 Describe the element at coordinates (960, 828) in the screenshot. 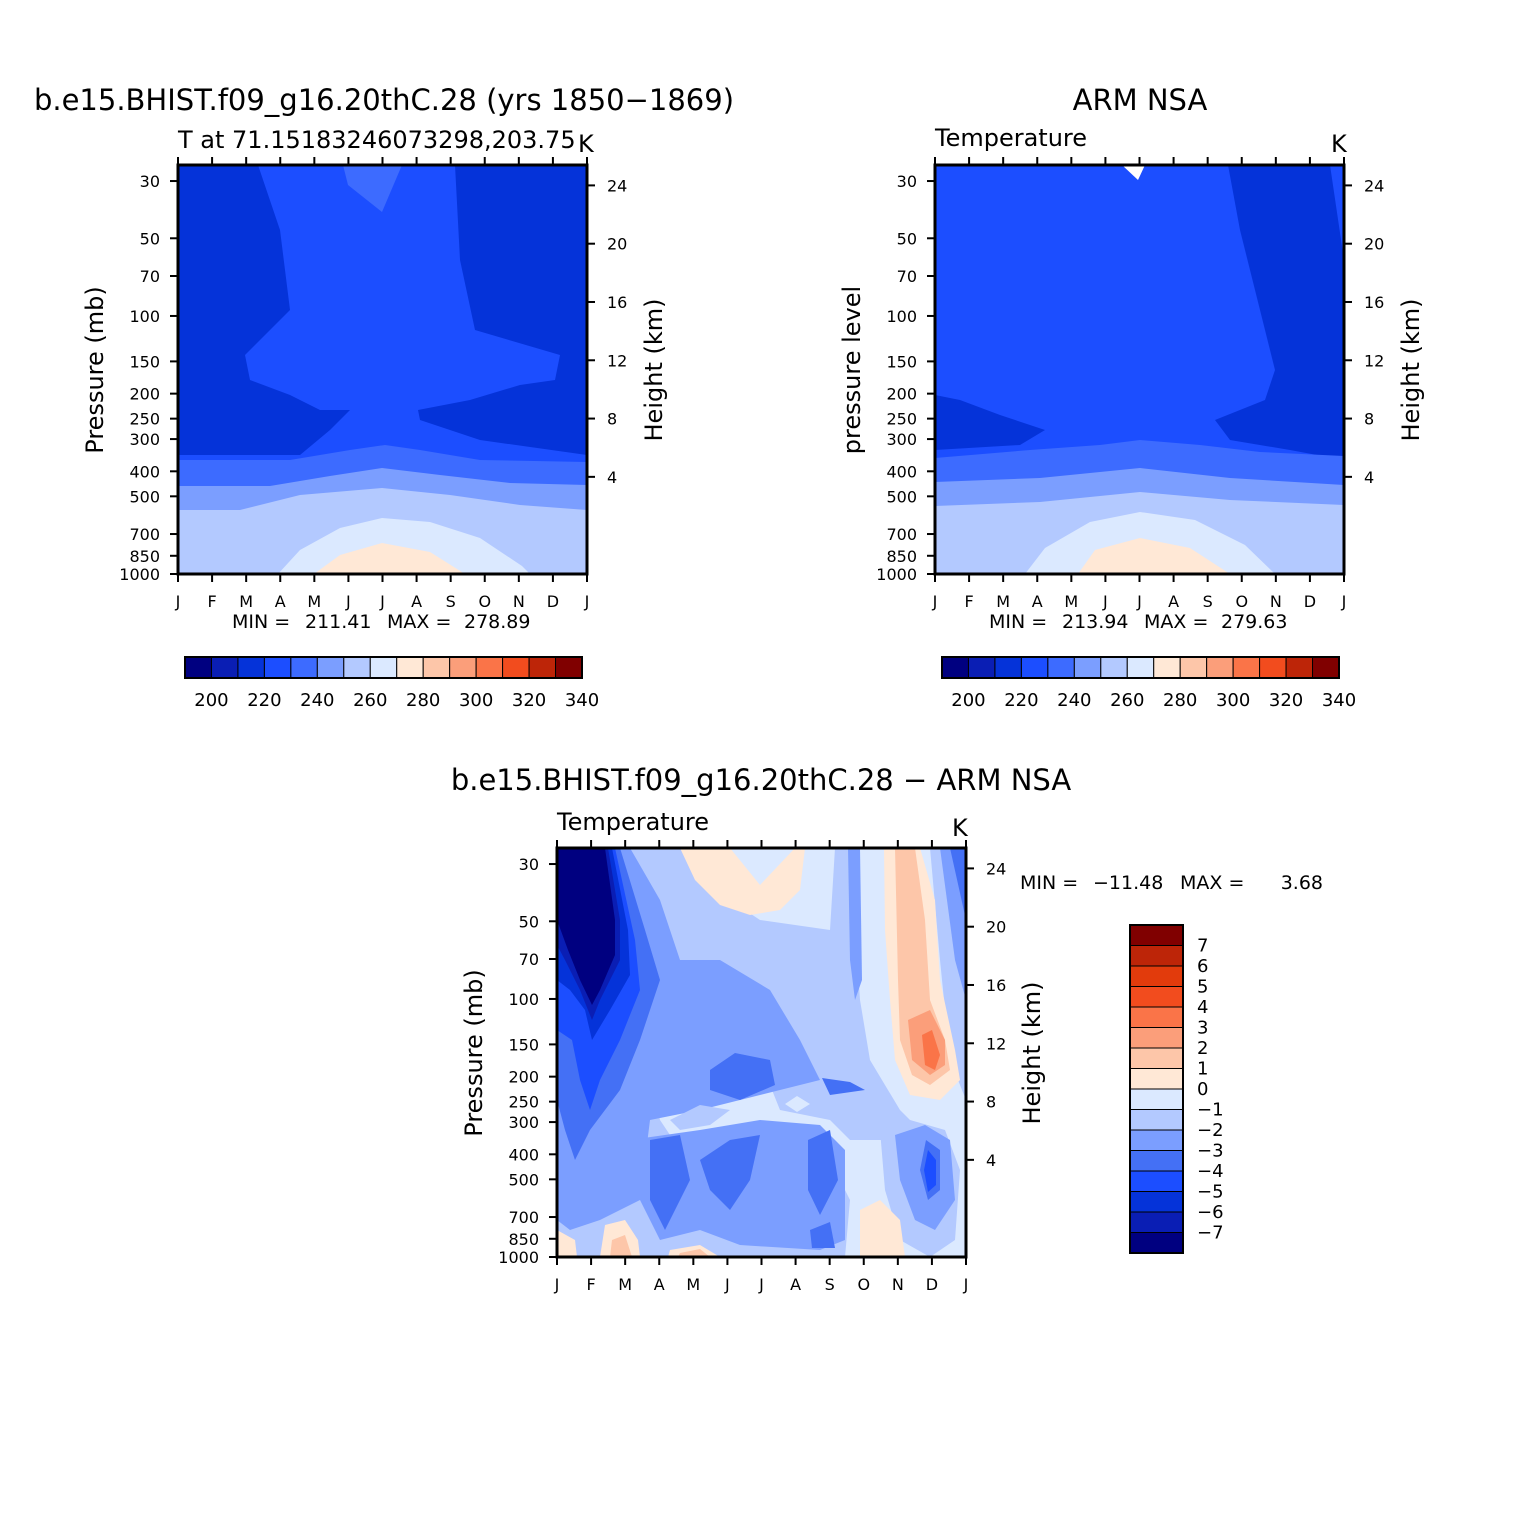

I see `panel3-units: K` at that location.